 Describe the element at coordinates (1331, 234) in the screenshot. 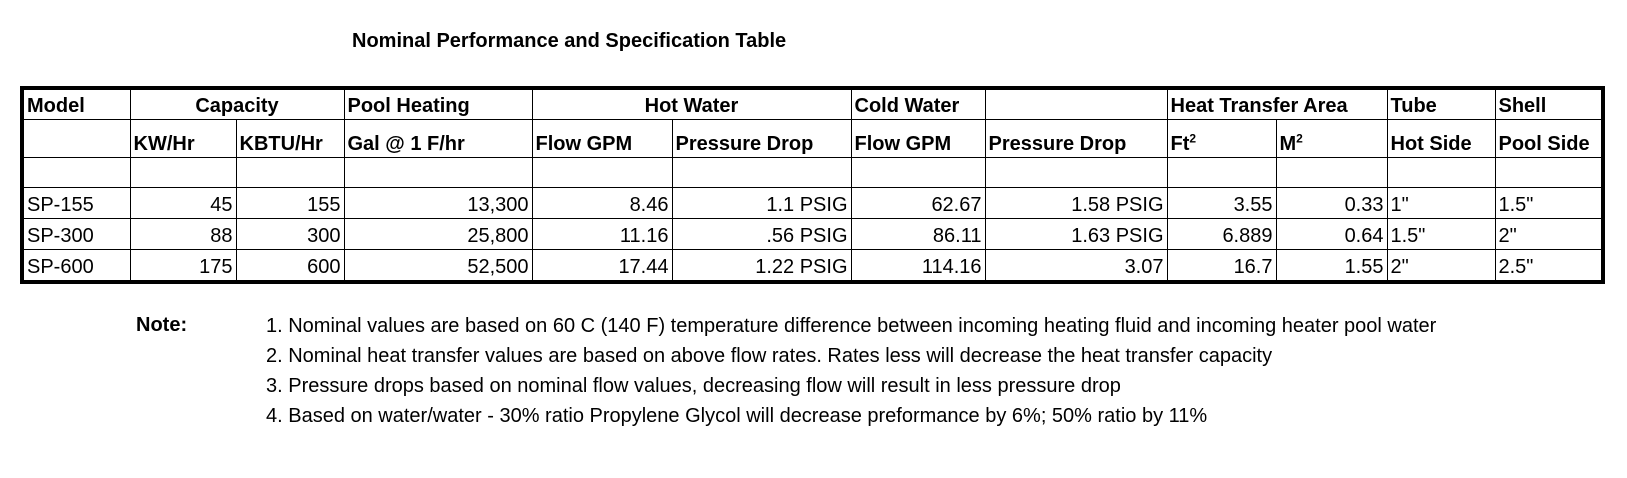

I see `cell-area-m2: 0.64` at that location.